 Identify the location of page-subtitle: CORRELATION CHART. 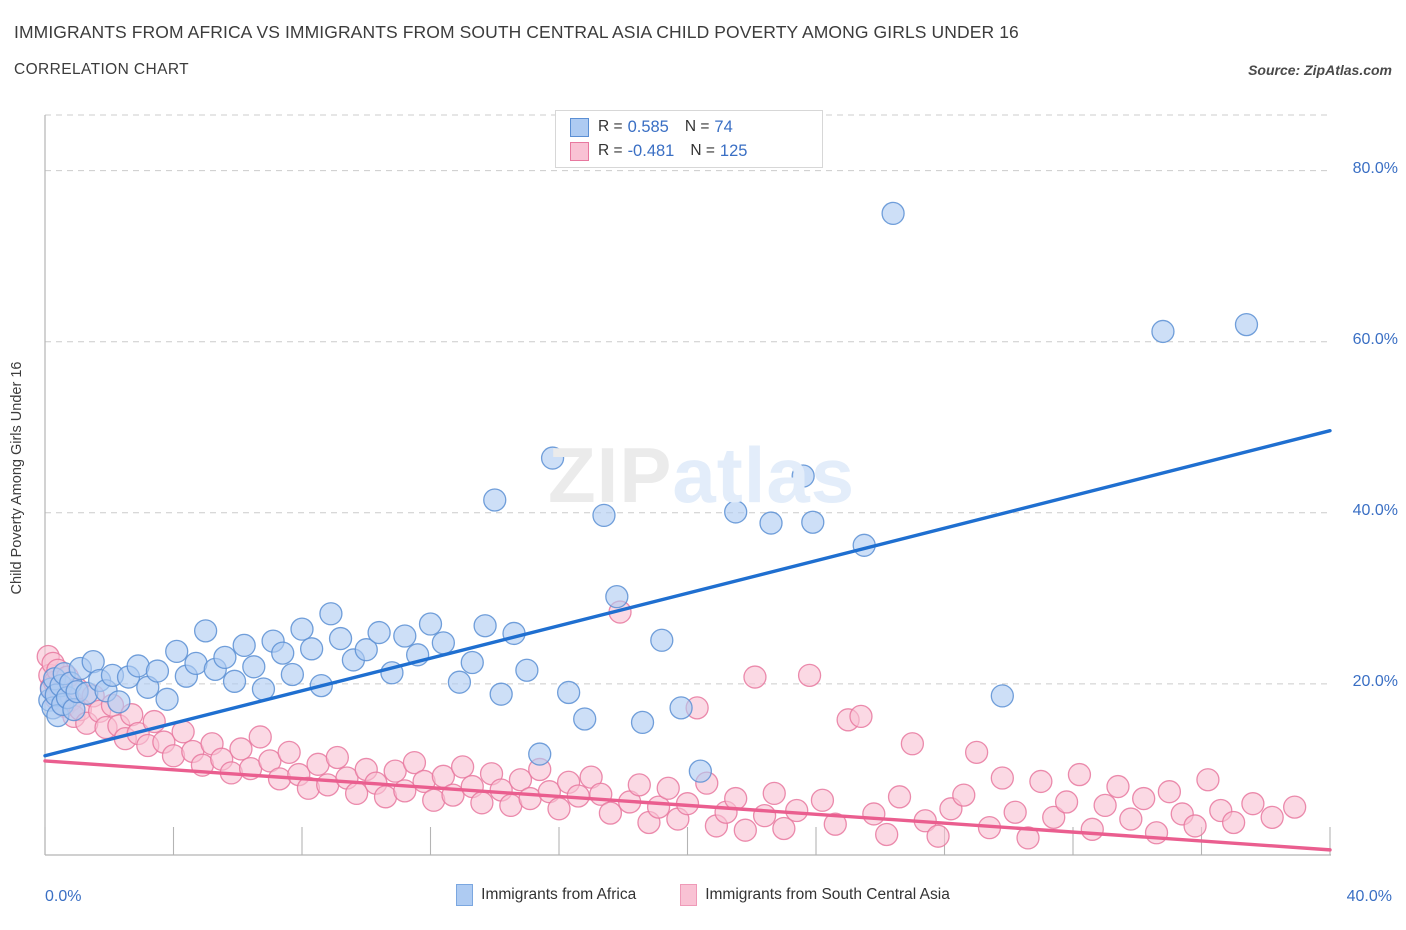
(102, 69).